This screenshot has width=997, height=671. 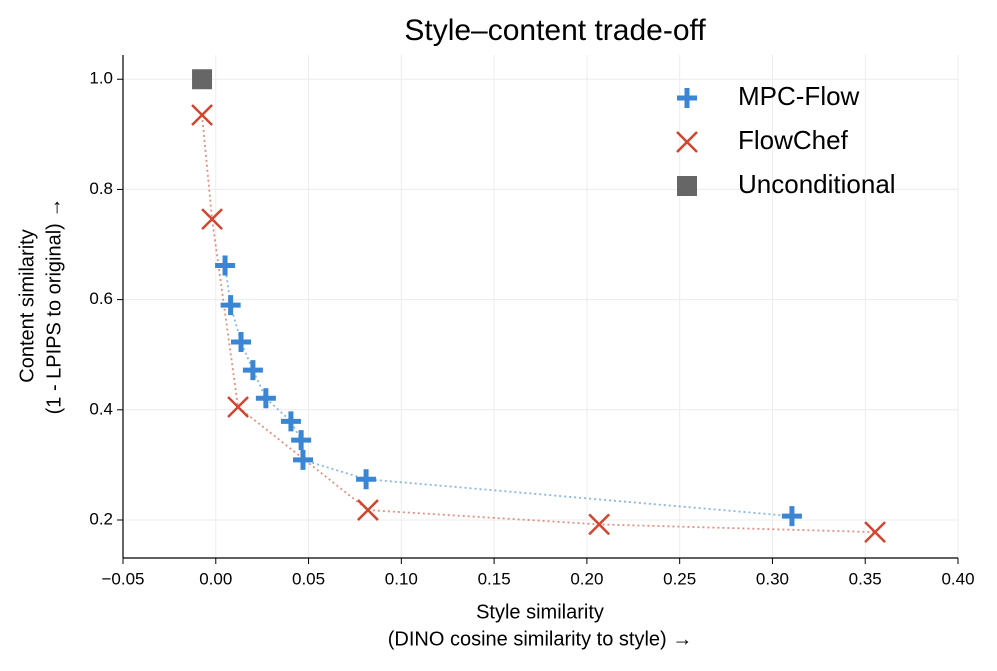 What do you see at coordinates (799, 96) in the screenshot?
I see `legend-label: MPC-Flow` at bounding box center [799, 96].